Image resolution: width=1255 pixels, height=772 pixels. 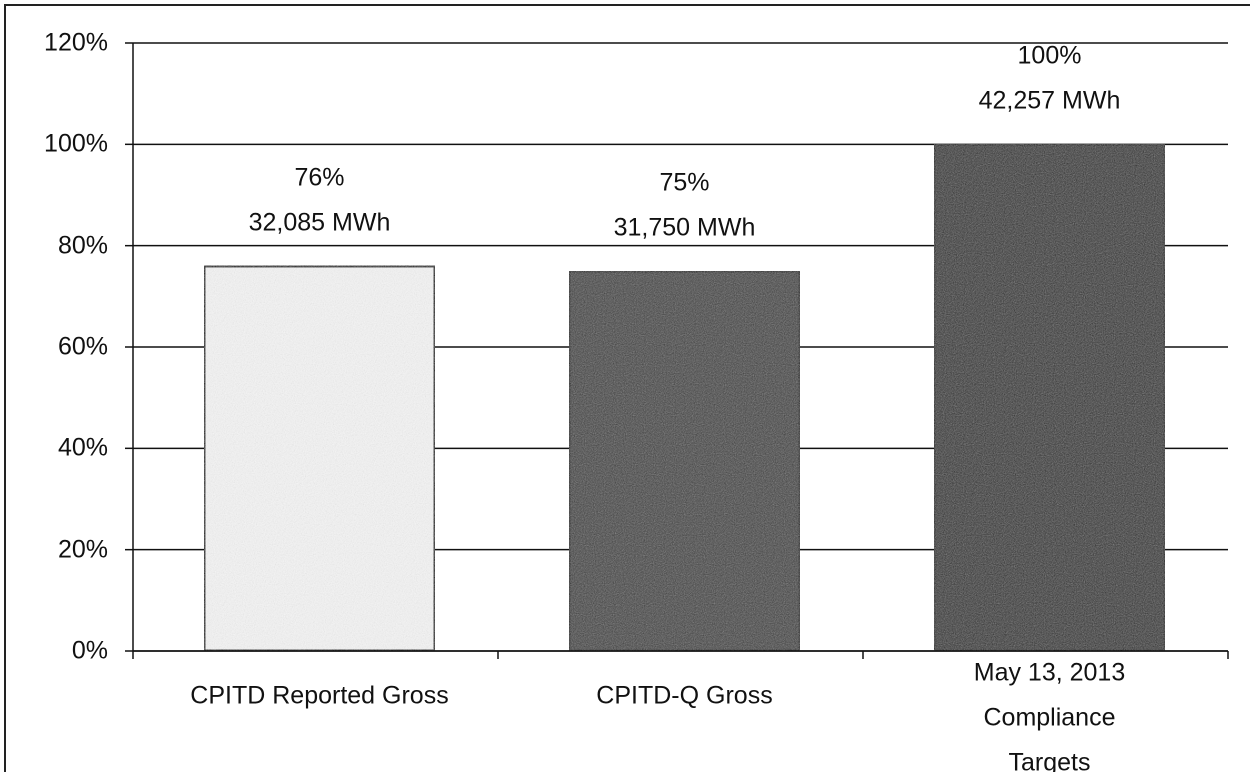 What do you see at coordinates (1049, 100) in the screenshot?
I see `energy-label: 42,257 MWh` at bounding box center [1049, 100].